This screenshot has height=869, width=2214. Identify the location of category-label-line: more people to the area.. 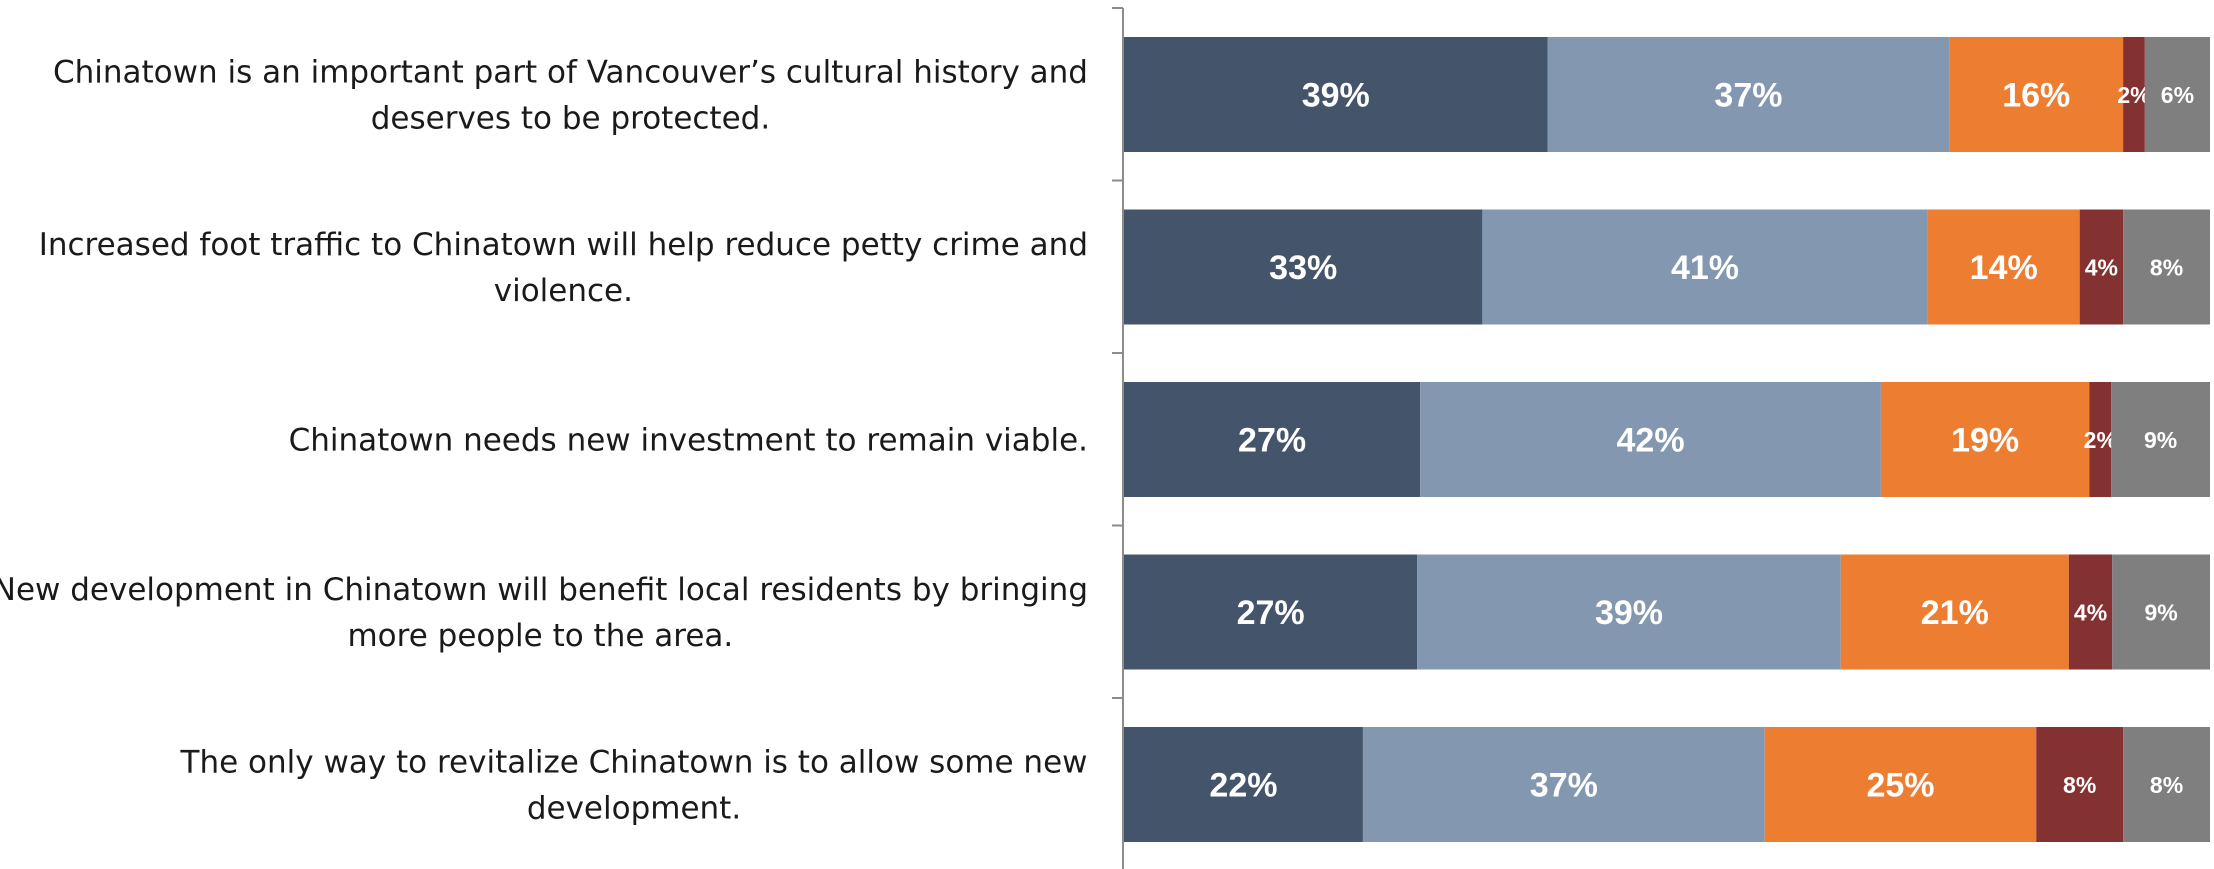
(540, 636).